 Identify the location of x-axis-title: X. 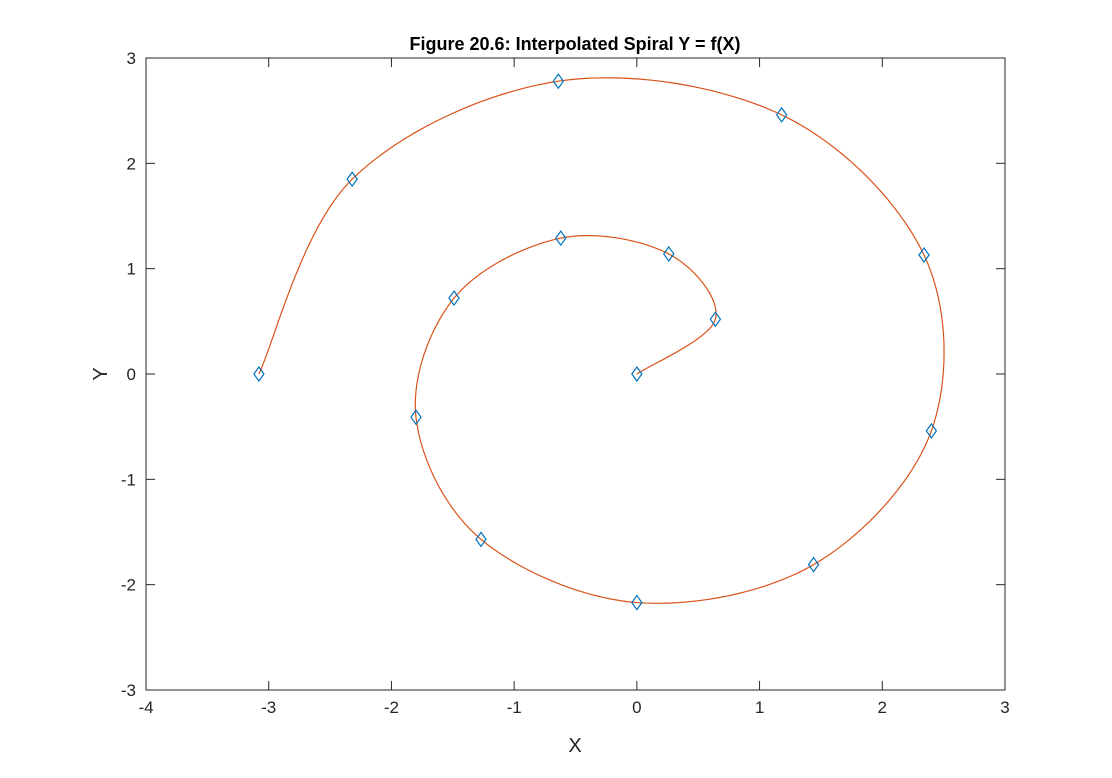
(574, 746).